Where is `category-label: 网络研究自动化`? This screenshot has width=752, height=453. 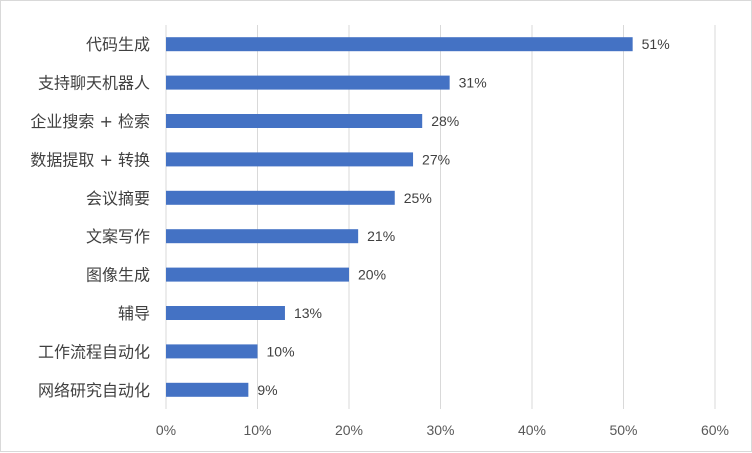 category-label: 网络研究自动化 is located at coordinates (94, 390).